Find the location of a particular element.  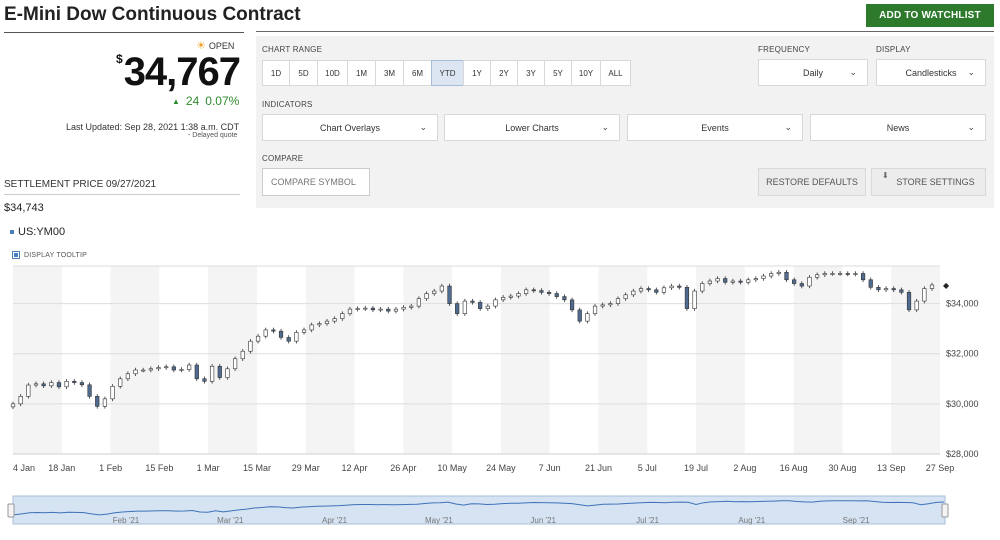

store-settings-button: ⬇ STORE SETTINGS is located at coordinates (928, 182).